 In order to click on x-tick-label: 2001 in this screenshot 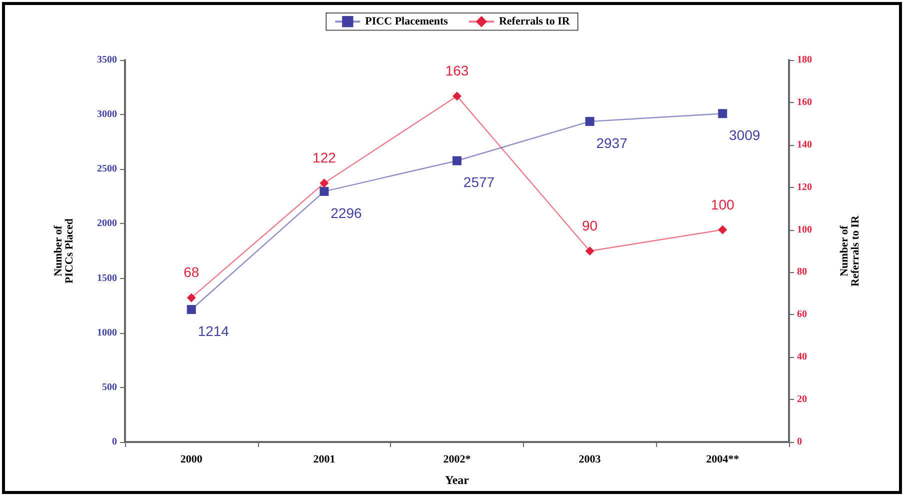, I will do `click(324, 460)`.